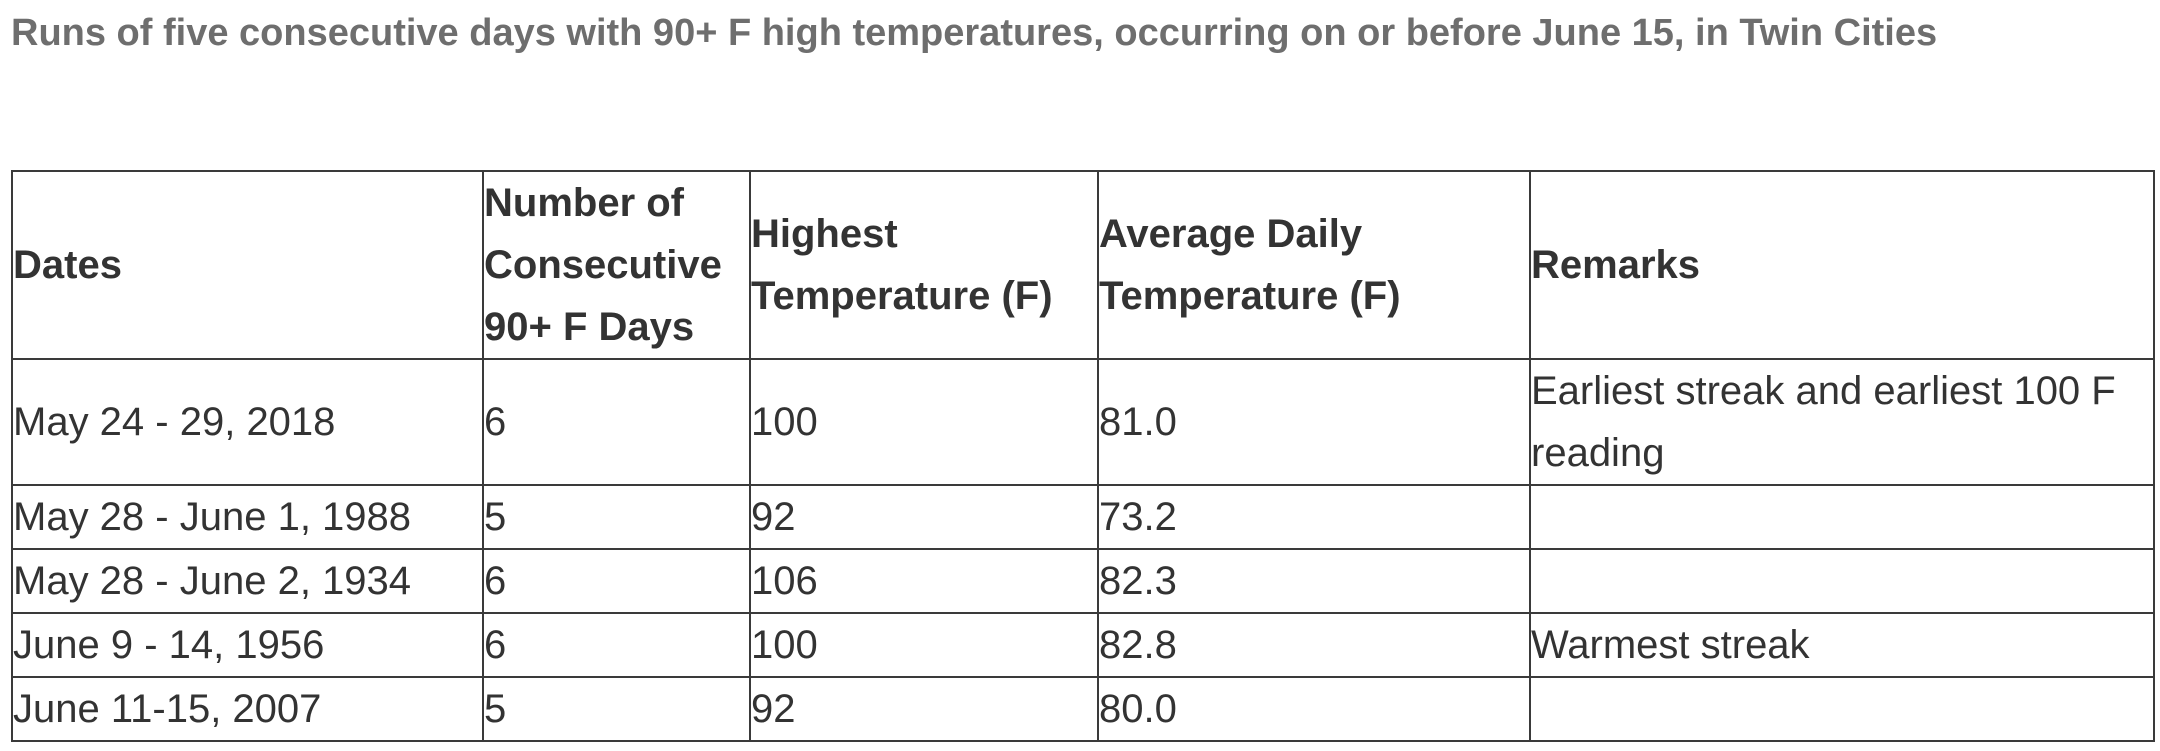 The width and height of the screenshot is (2160, 751). I want to click on table-cell: June 11-15, 2007, so click(247, 709).